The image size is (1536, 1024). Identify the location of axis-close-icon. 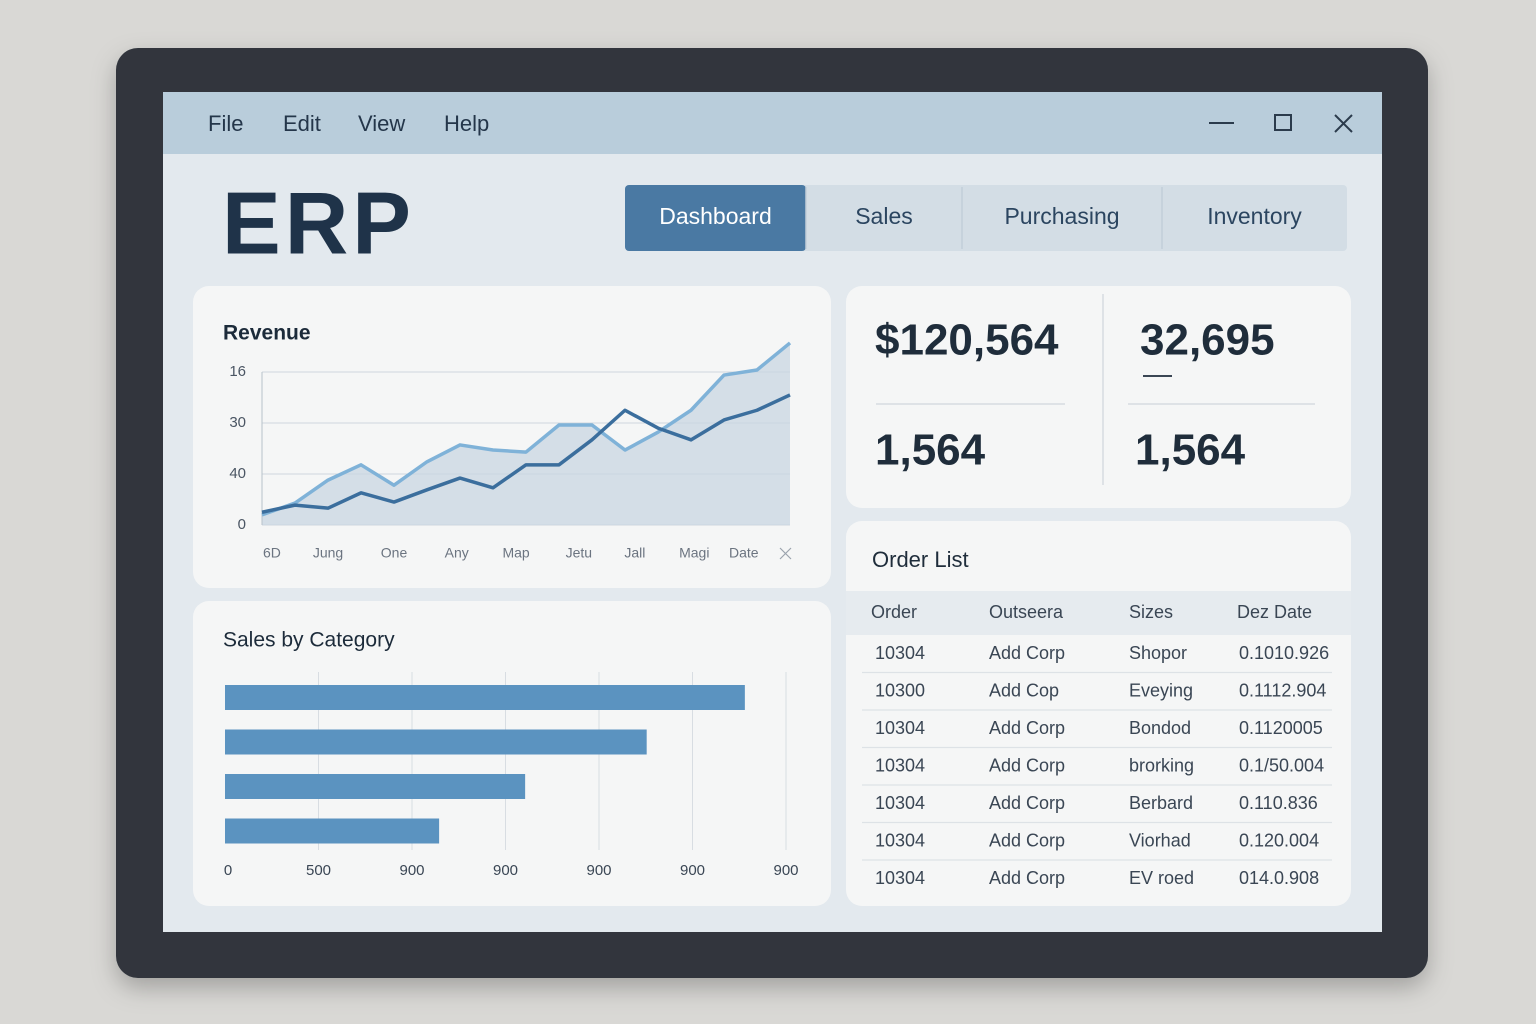
(785, 553).